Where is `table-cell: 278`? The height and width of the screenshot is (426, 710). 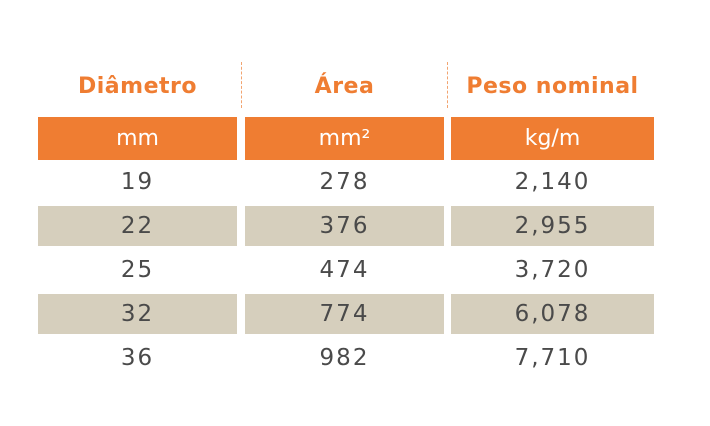 table-cell: 278 is located at coordinates (344, 182).